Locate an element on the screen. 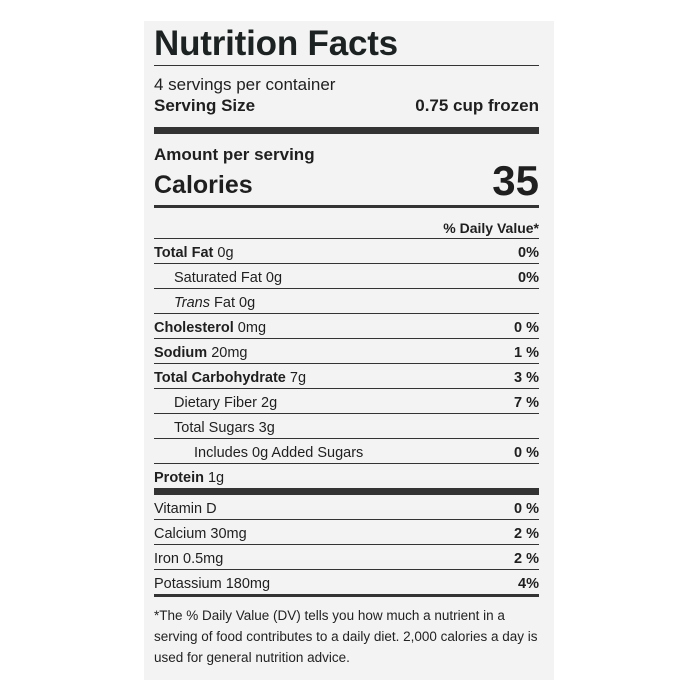 Image resolution: width=700 pixels, height=700 pixels. nutrient-name: Saturated Fat is located at coordinates (218, 278).